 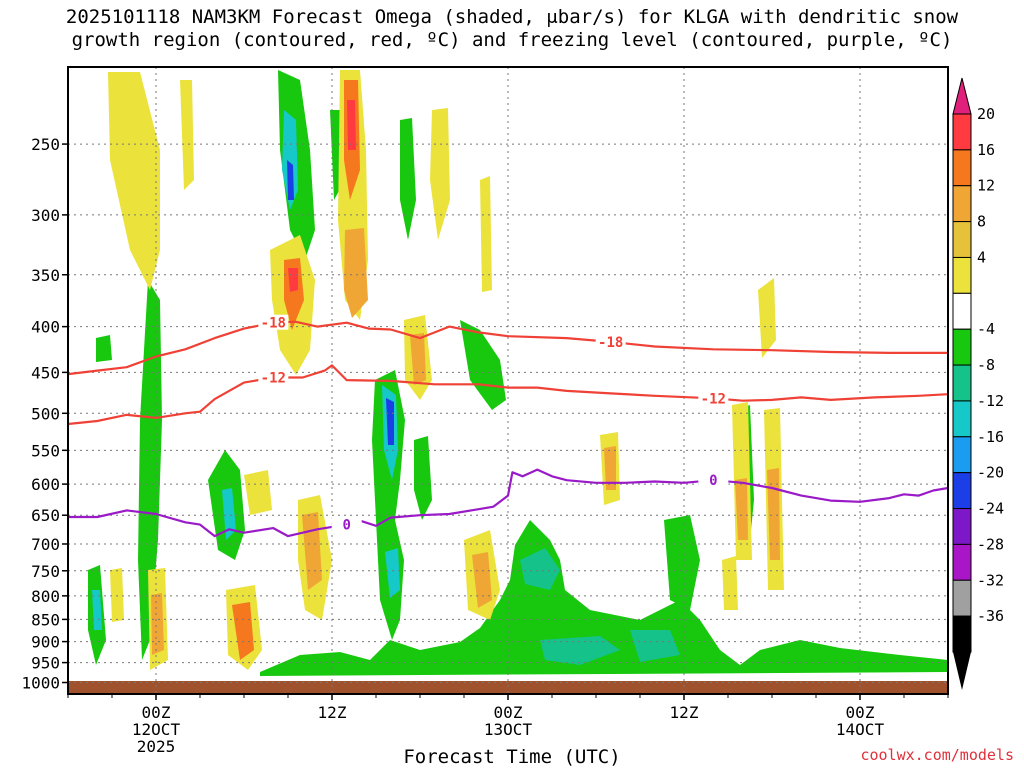 What do you see at coordinates (981, 222) in the screenshot?
I see `colorbar-label: 8` at bounding box center [981, 222].